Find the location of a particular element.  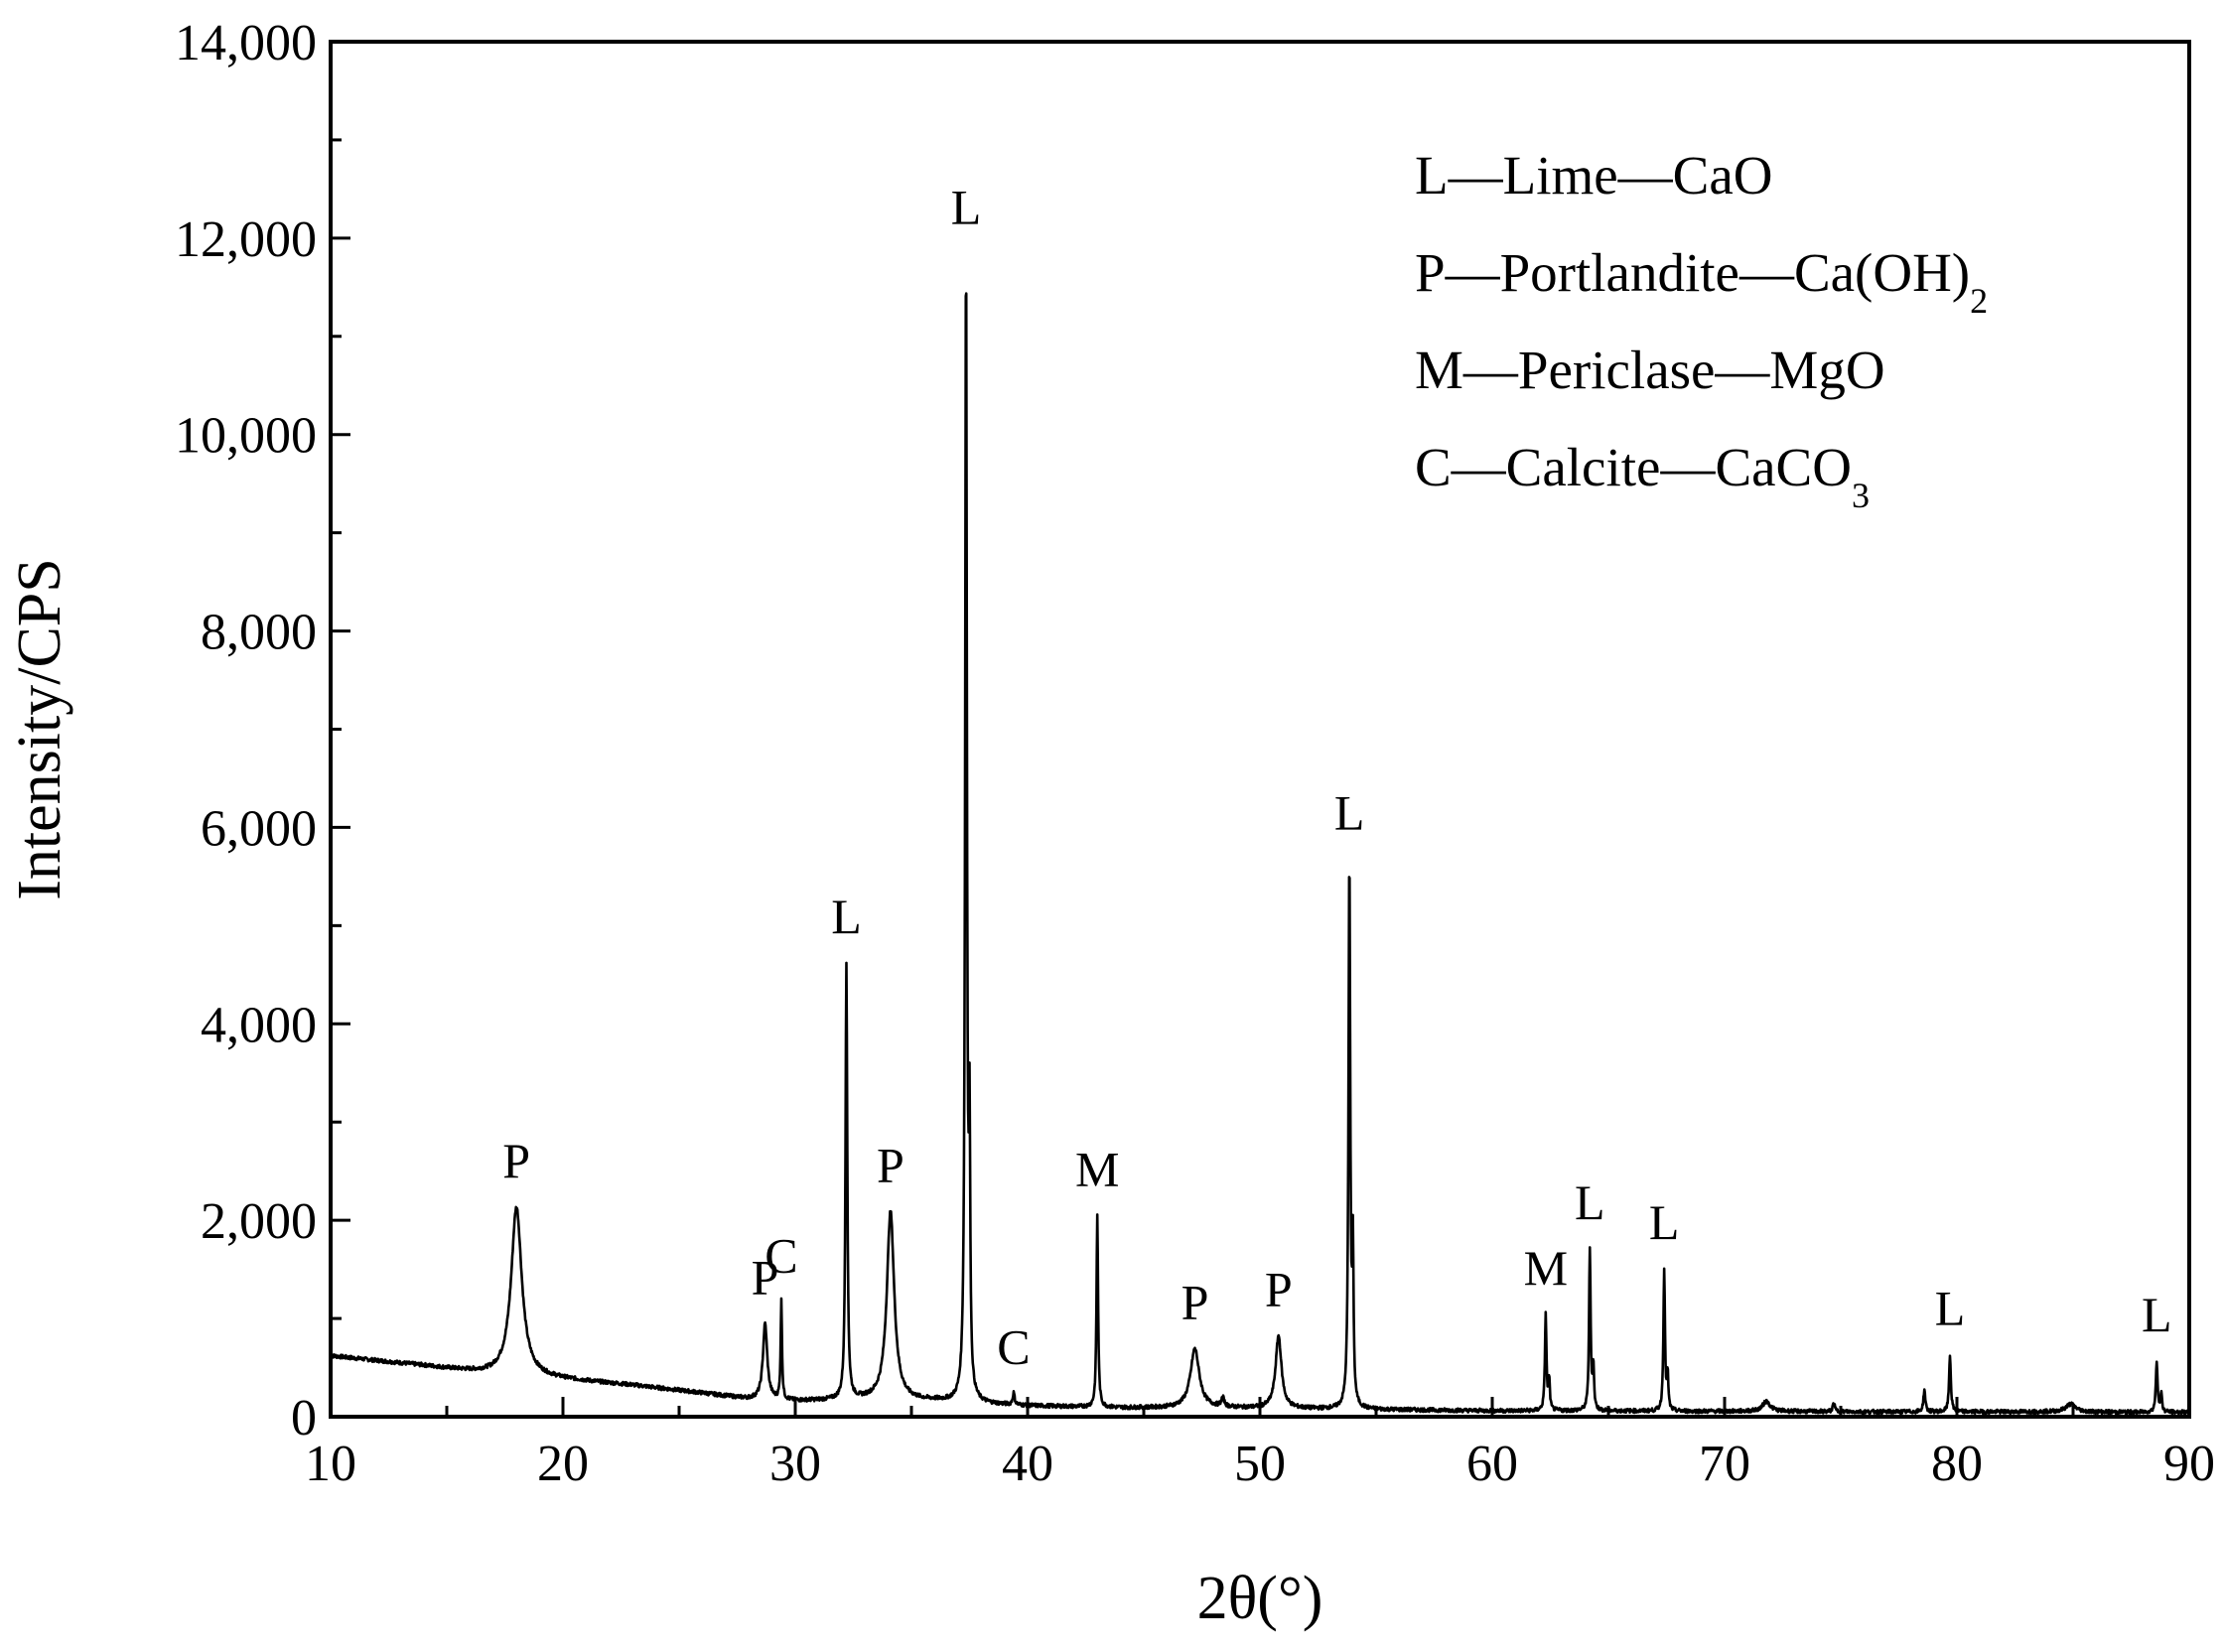

y-ticks: 0 2,000 4,000 6,000 8,000 10,000 12,000 14,000 is located at coordinates (262, 730).